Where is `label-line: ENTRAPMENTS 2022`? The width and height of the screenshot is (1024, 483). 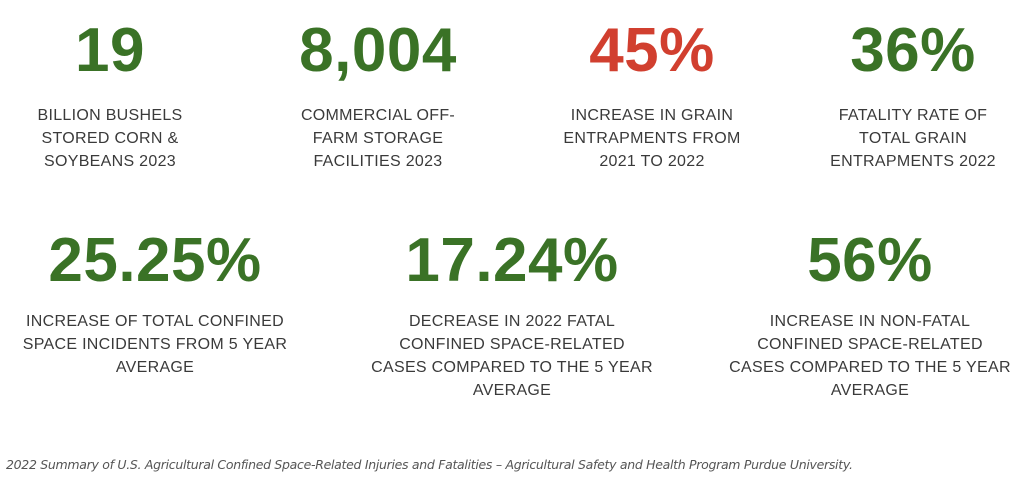 label-line: ENTRAPMENTS 2022 is located at coordinates (913, 161).